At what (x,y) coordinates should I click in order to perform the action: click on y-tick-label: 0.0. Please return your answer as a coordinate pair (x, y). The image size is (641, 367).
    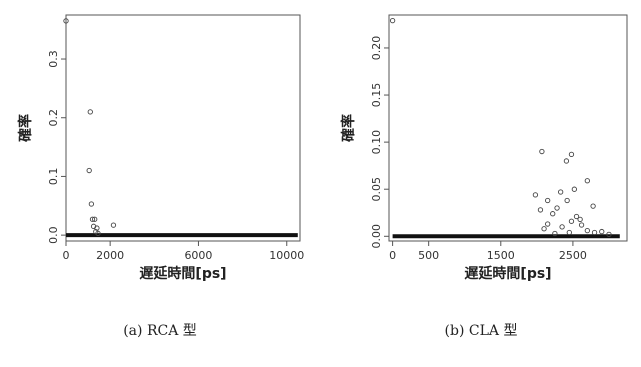
    Looking at the image, I should click on (53, 235).